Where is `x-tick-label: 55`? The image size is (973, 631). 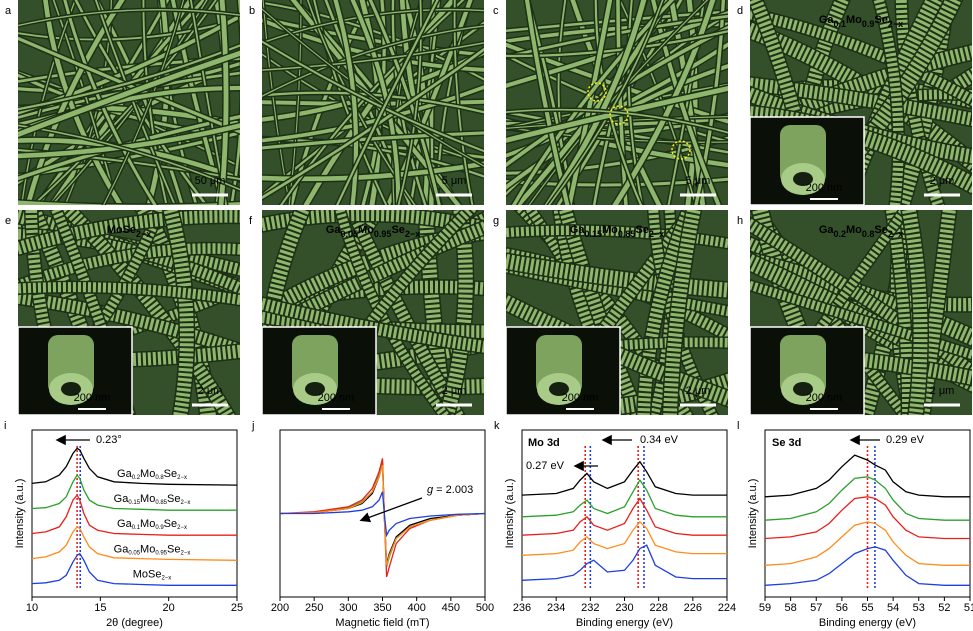 x-tick-label: 55 is located at coordinates (867, 608).